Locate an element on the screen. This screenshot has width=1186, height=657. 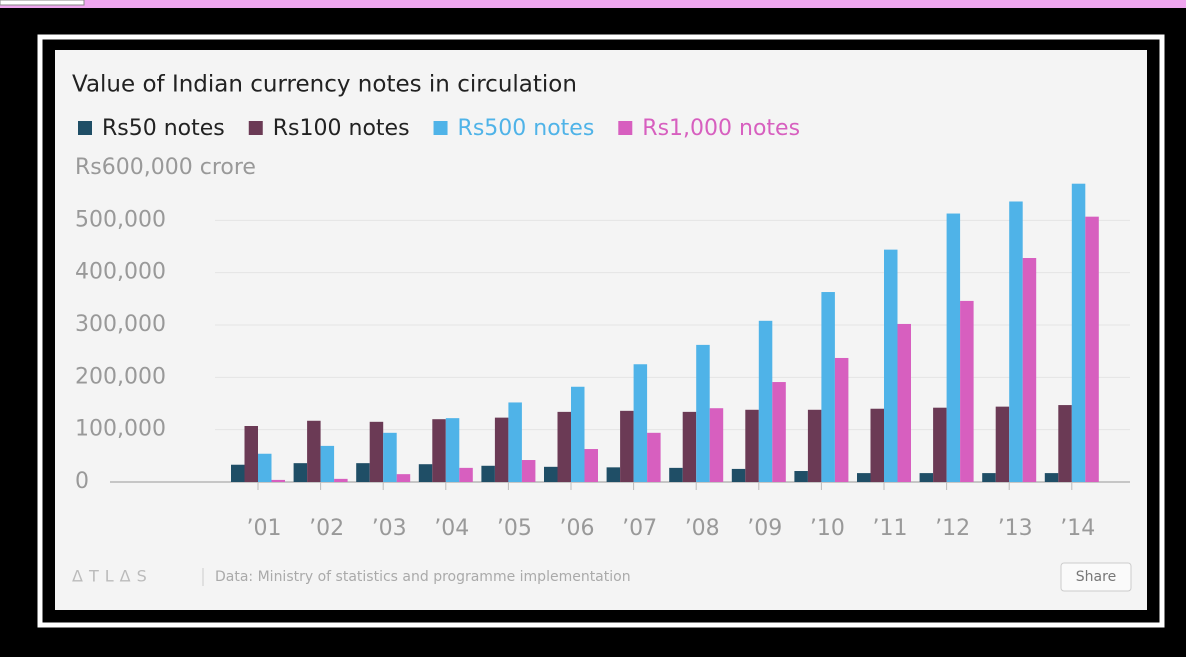
x-tick-label: ’05 is located at coordinates (514, 528).